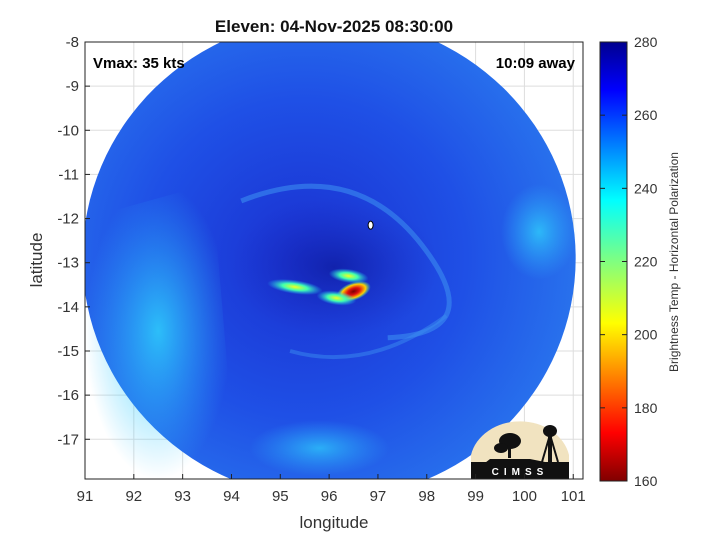 The image size is (720, 540). Describe the element at coordinates (524, 496) in the screenshot. I see `x-tick-label: 100` at that location.